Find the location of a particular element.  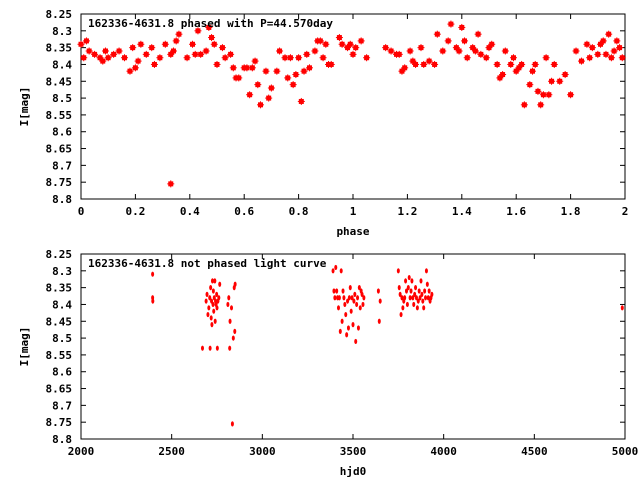

unphased-y-tick-label: 8.8 is located at coordinates (62, 439).